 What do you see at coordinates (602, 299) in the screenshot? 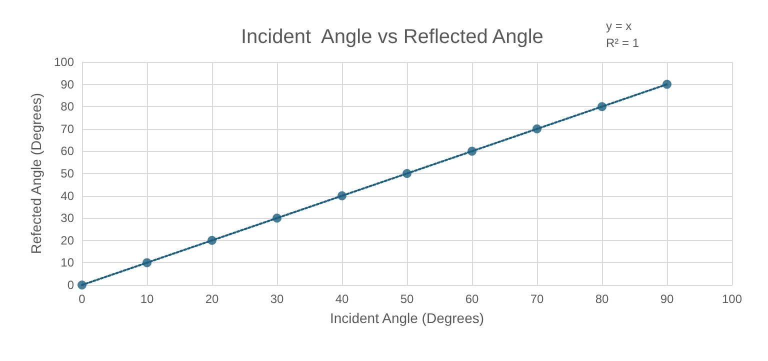
I see `x-tick-label: 80` at bounding box center [602, 299].